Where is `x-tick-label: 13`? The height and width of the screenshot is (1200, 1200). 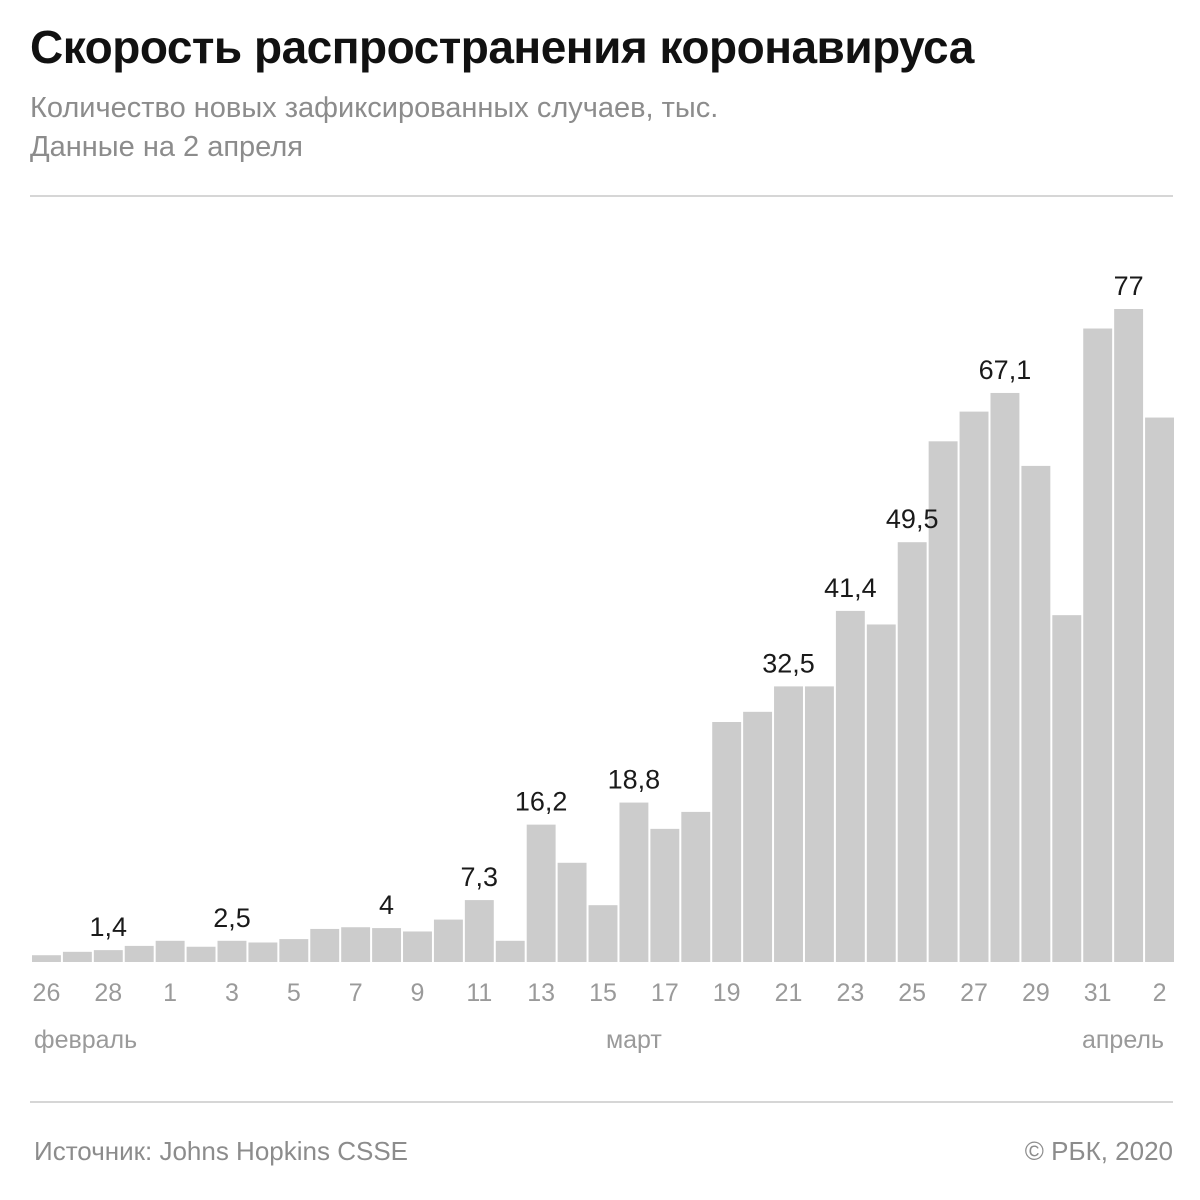 x-tick-label: 13 is located at coordinates (541, 993).